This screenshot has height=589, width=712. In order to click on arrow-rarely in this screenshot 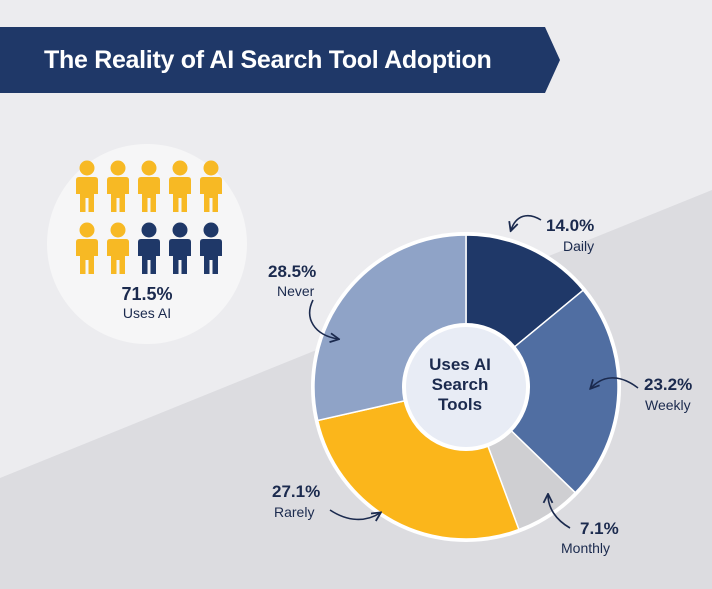, I will do `click(354, 514)`.